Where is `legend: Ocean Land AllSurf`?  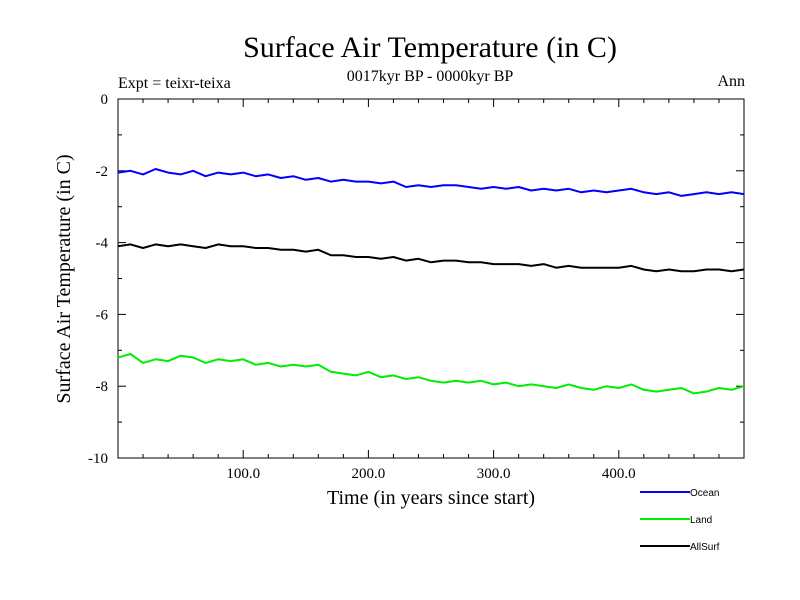 legend: Ocean Land AllSurf is located at coordinates (680, 520).